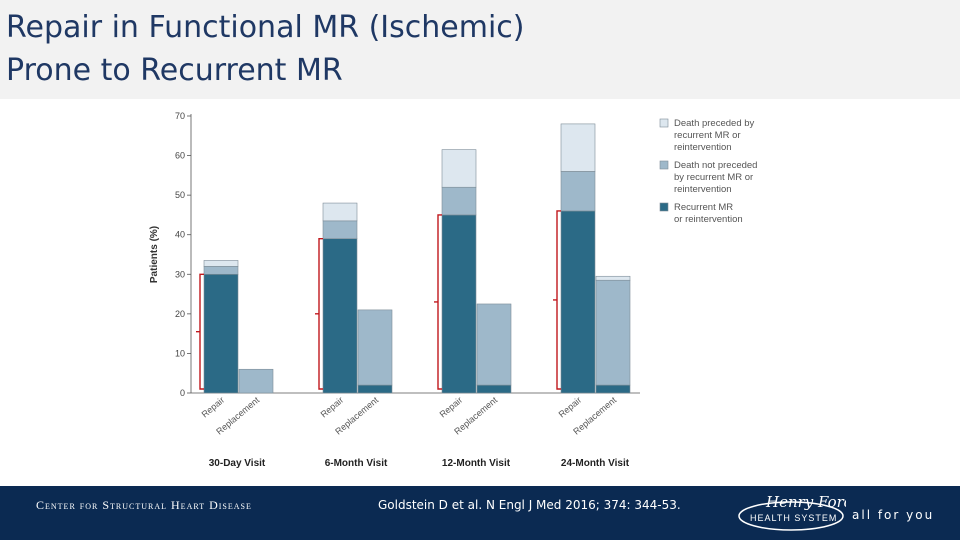 The height and width of the screenshot is (540, 960). I want to click on group-label: 24-Month Visit, so click(595, 463).